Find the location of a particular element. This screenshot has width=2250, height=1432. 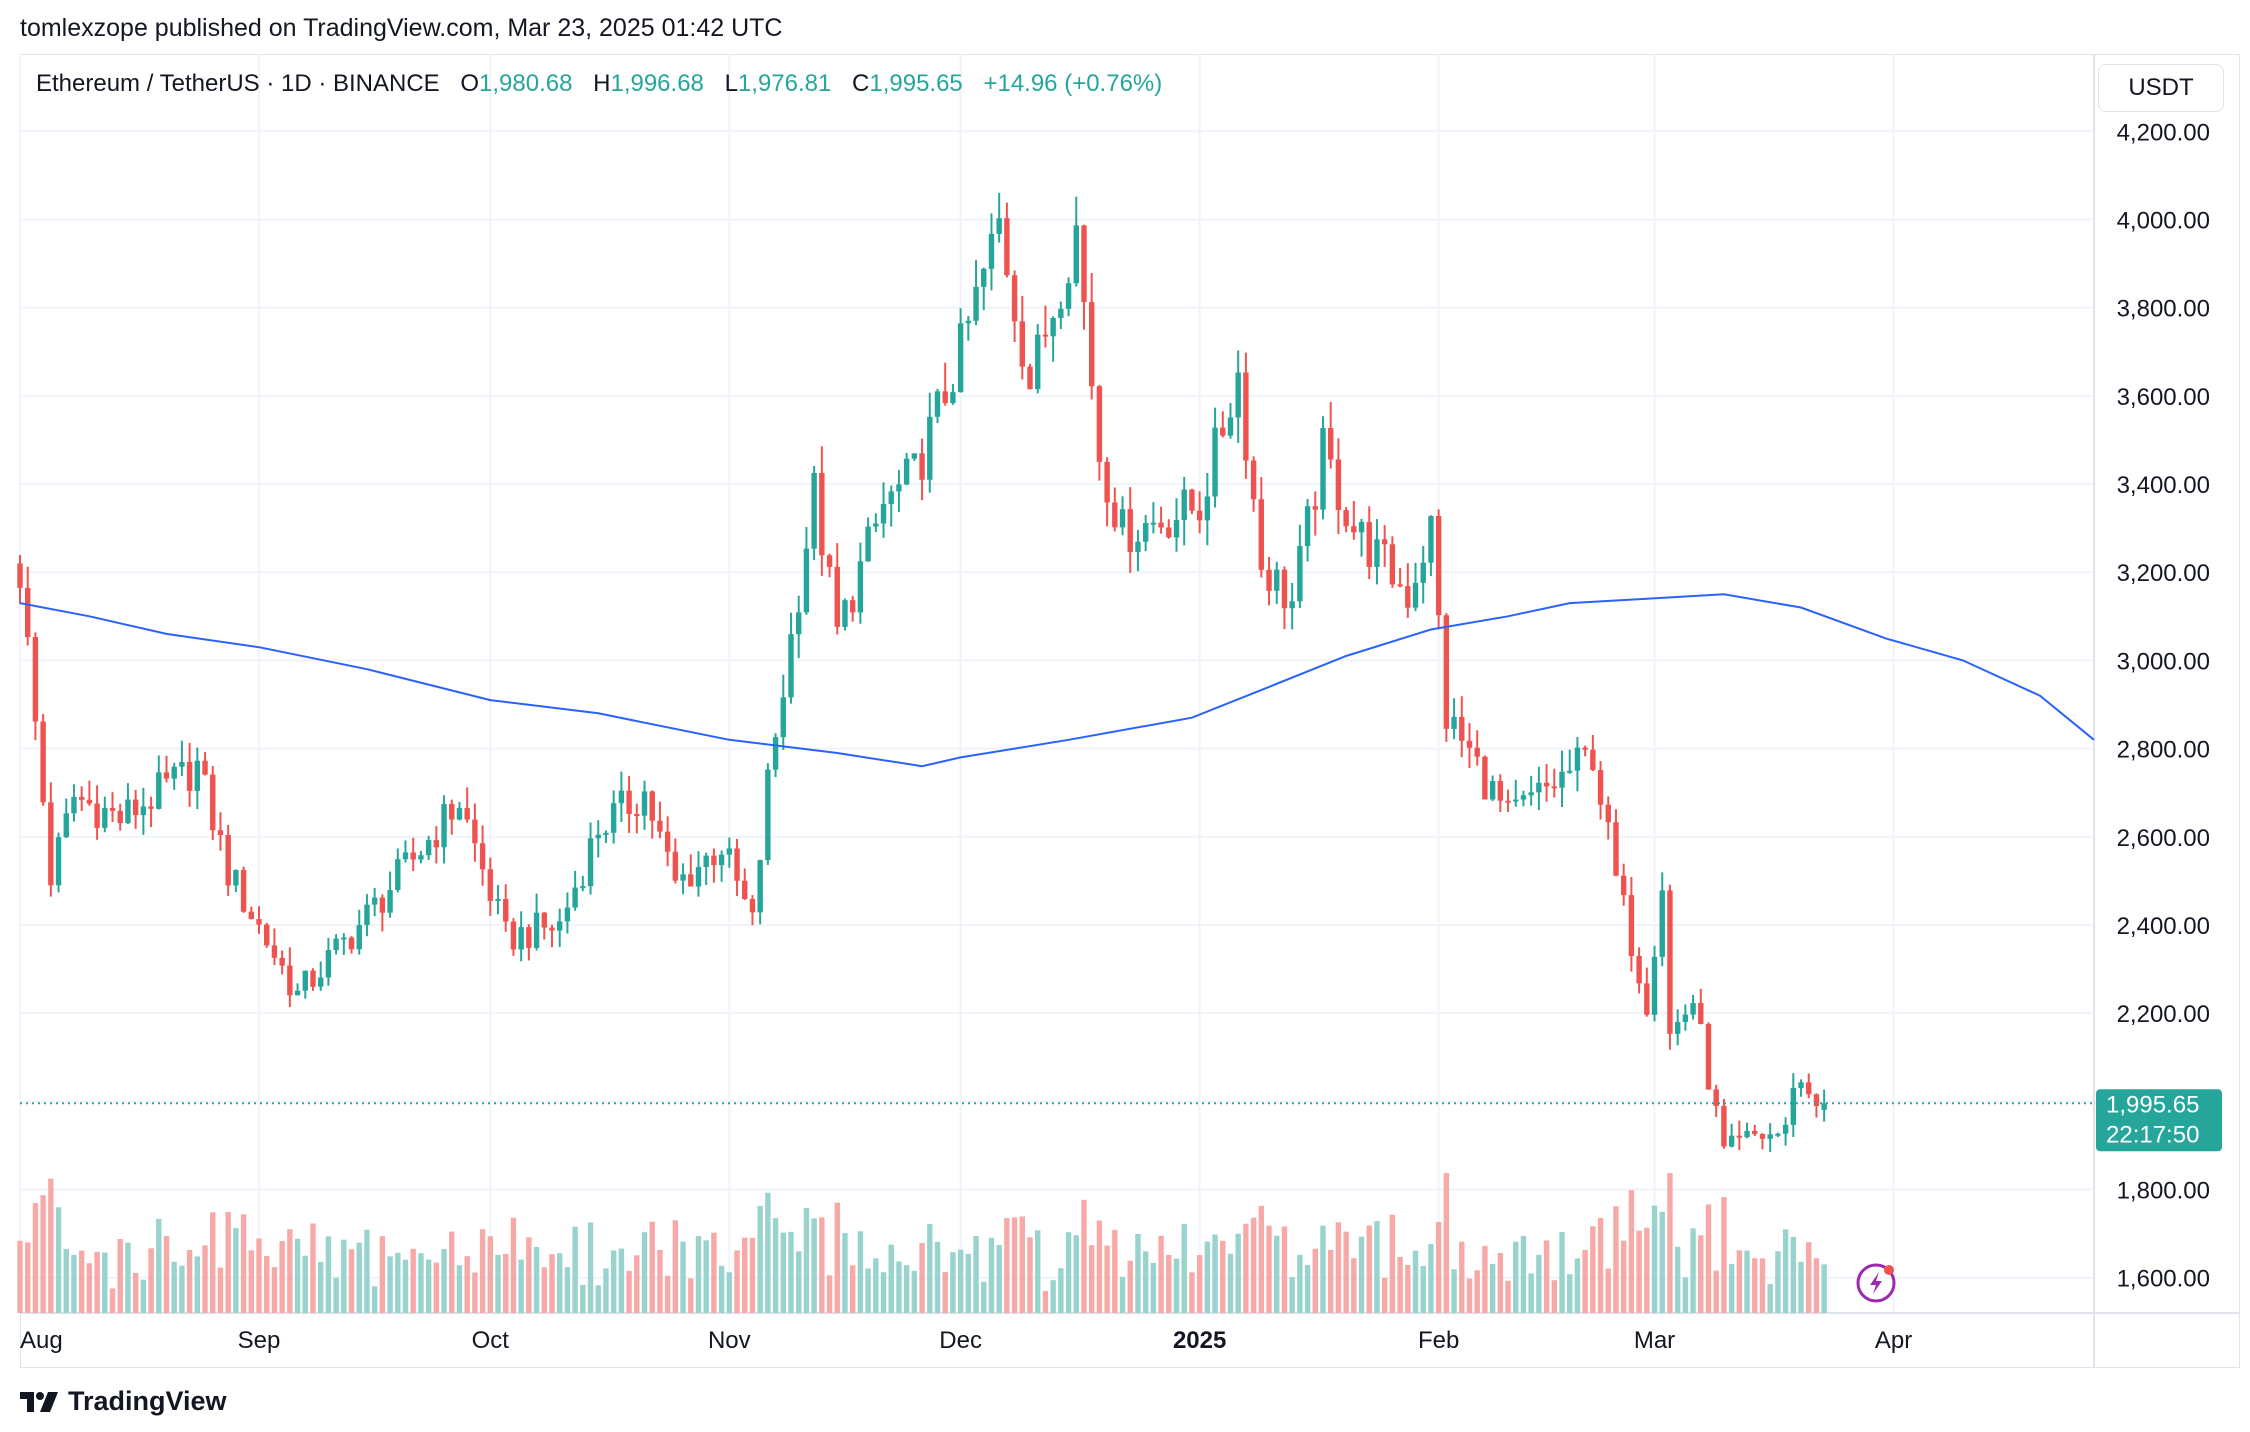

close-value: 1,995.65 is located at coordinates (916, 83).